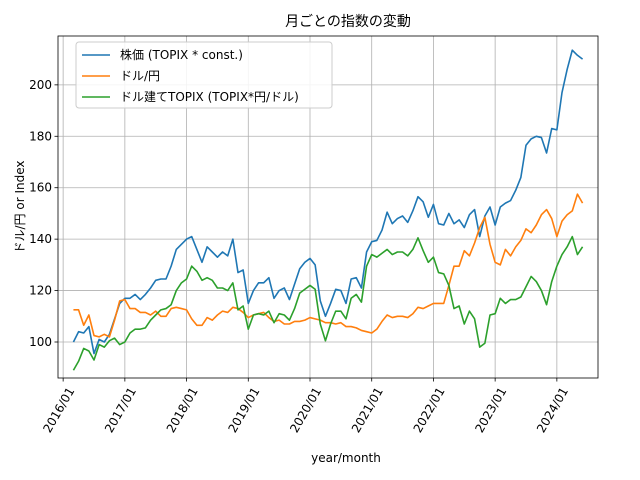 Image resolution: width=640 pixels, height=480 pixels. Describe the element at coordinates (43, 213) in the screenshot. I see `y-axis-ticks: 100 120 140 160 180 200` at that location.